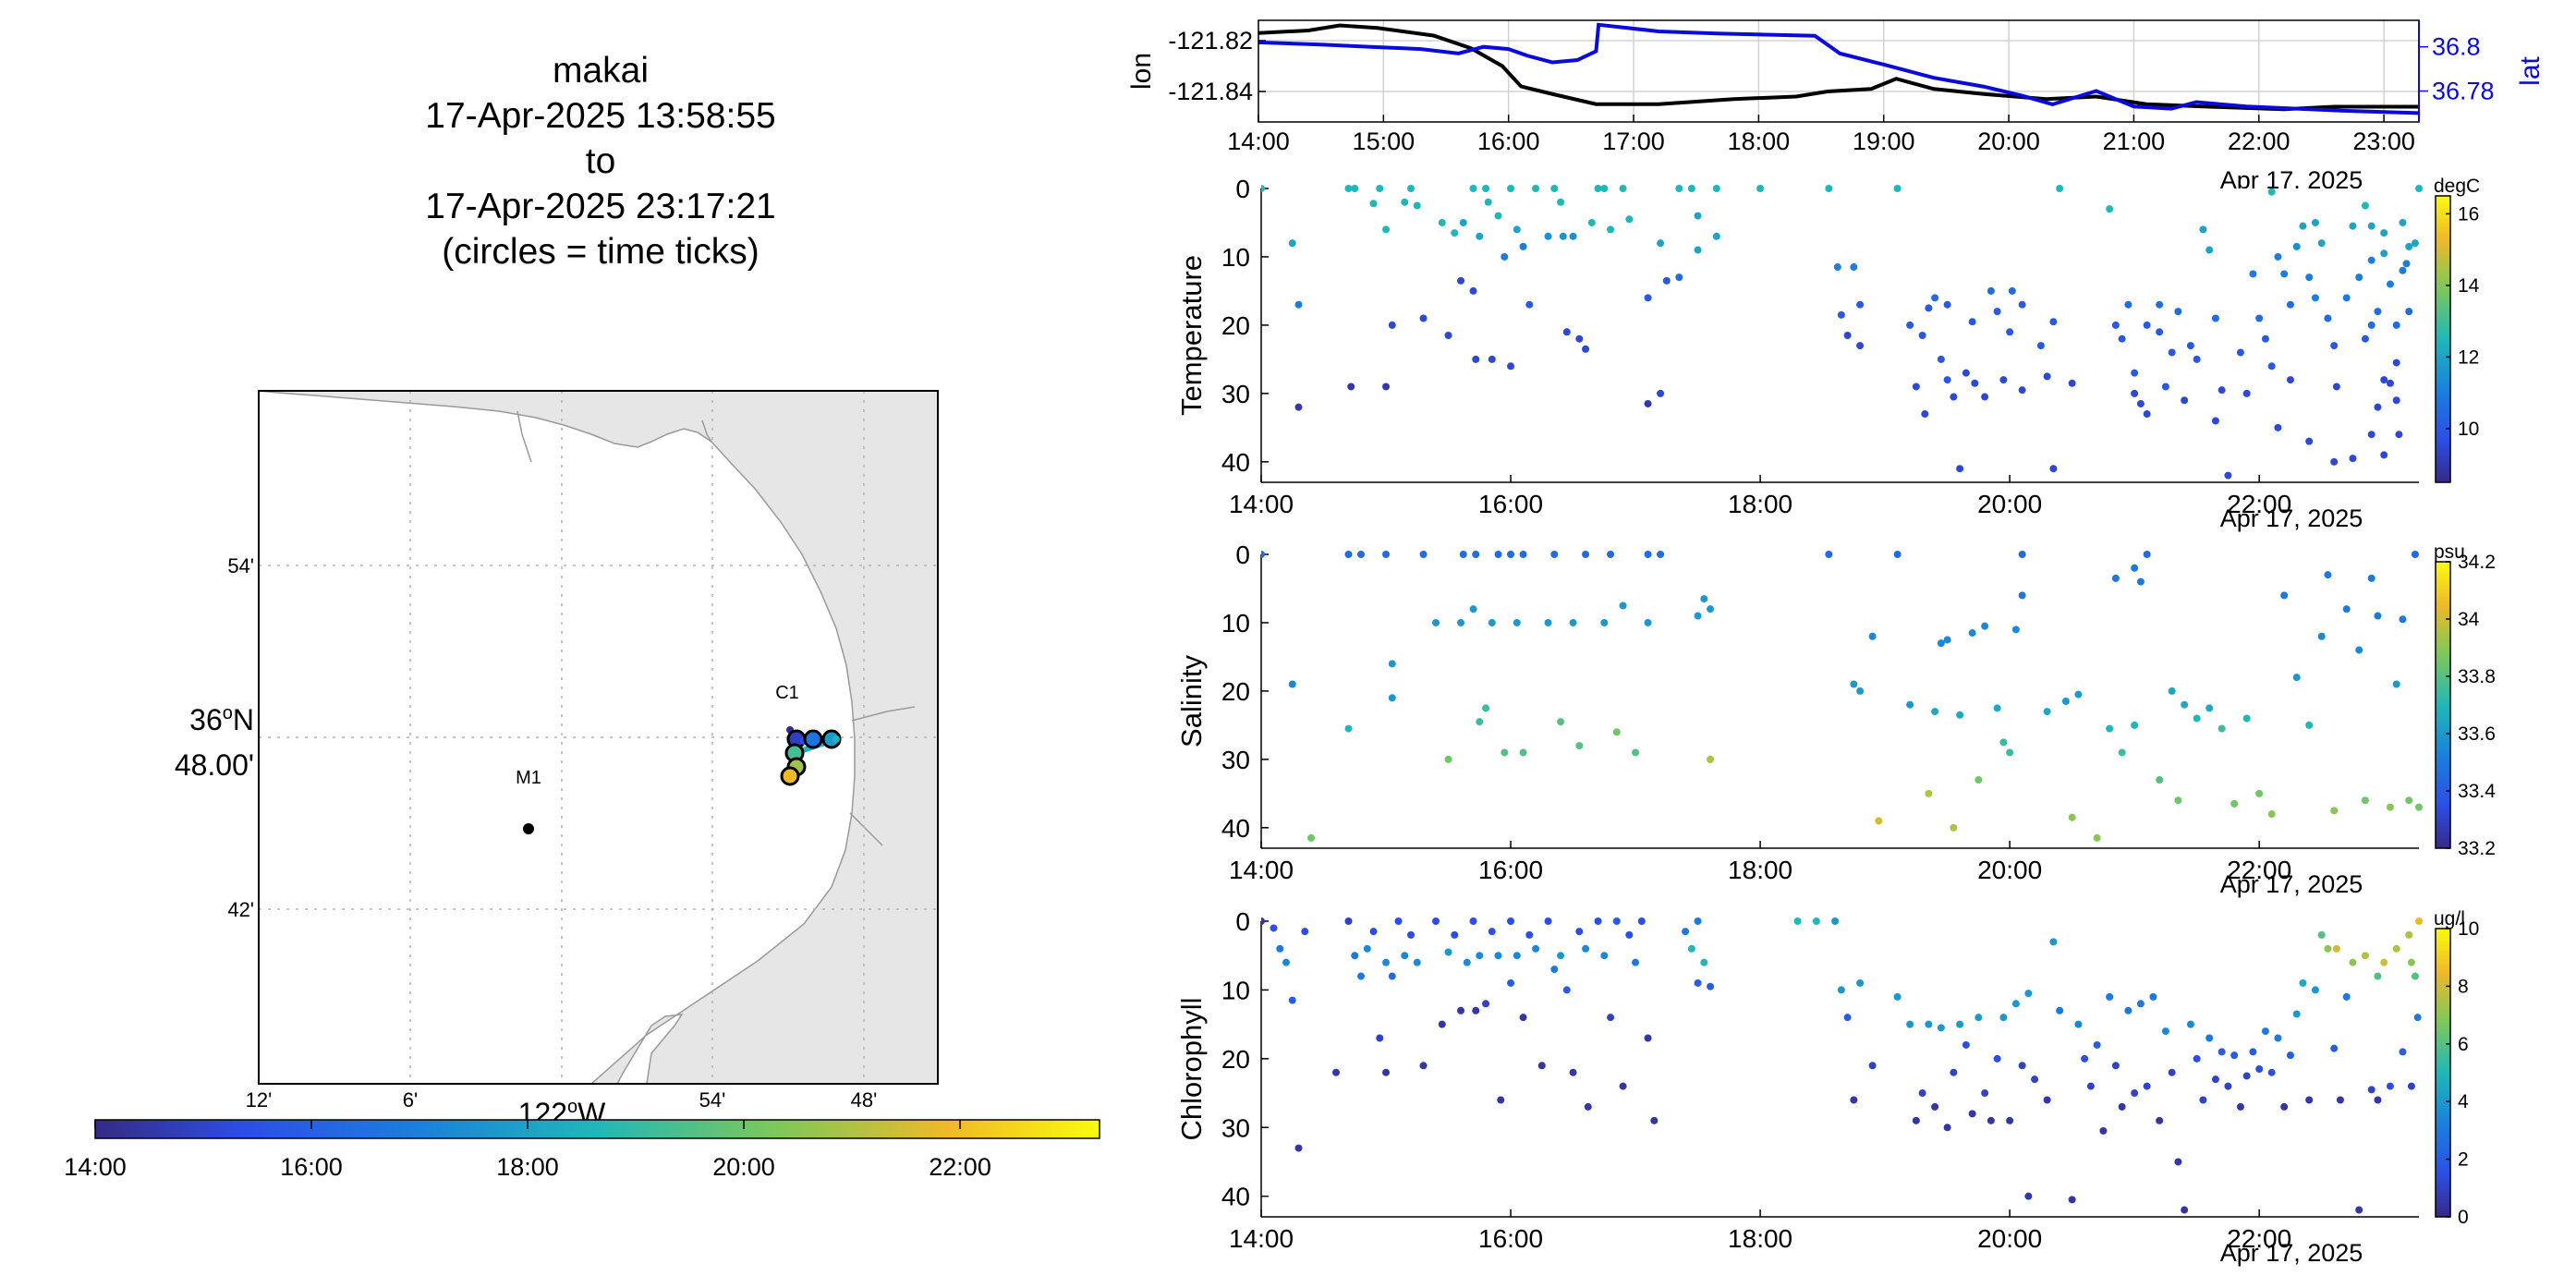  What do you see at coordinates (1235, 623) in the screenshot?
I see `salinity-ytick-label: 10` at bounding box center [1235, 623].